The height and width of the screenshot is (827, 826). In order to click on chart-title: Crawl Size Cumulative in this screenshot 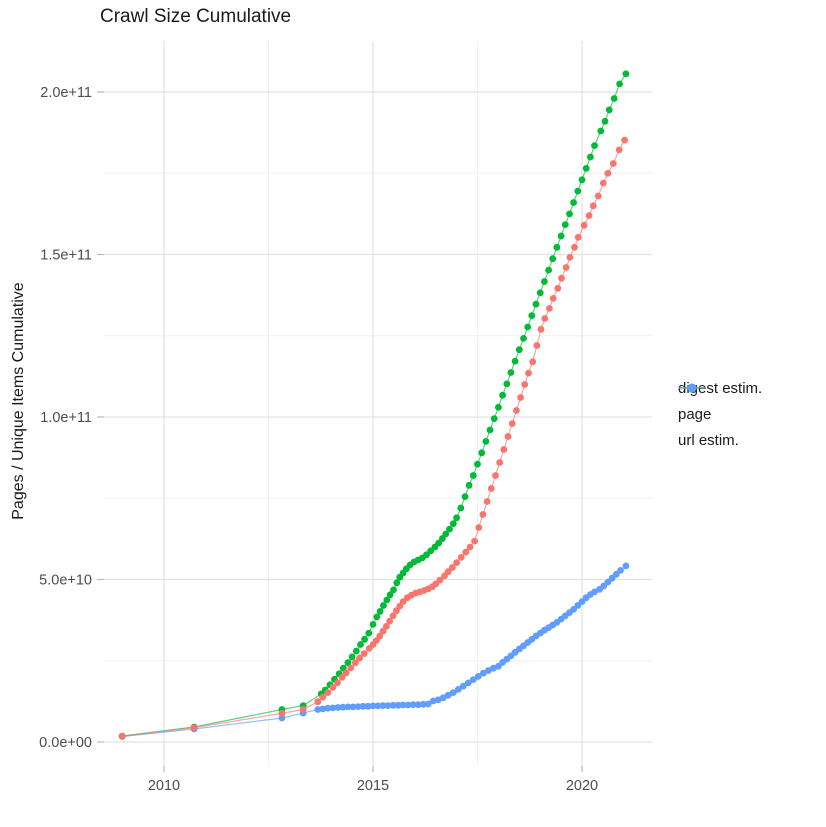, I will do `click(196, 16)`.